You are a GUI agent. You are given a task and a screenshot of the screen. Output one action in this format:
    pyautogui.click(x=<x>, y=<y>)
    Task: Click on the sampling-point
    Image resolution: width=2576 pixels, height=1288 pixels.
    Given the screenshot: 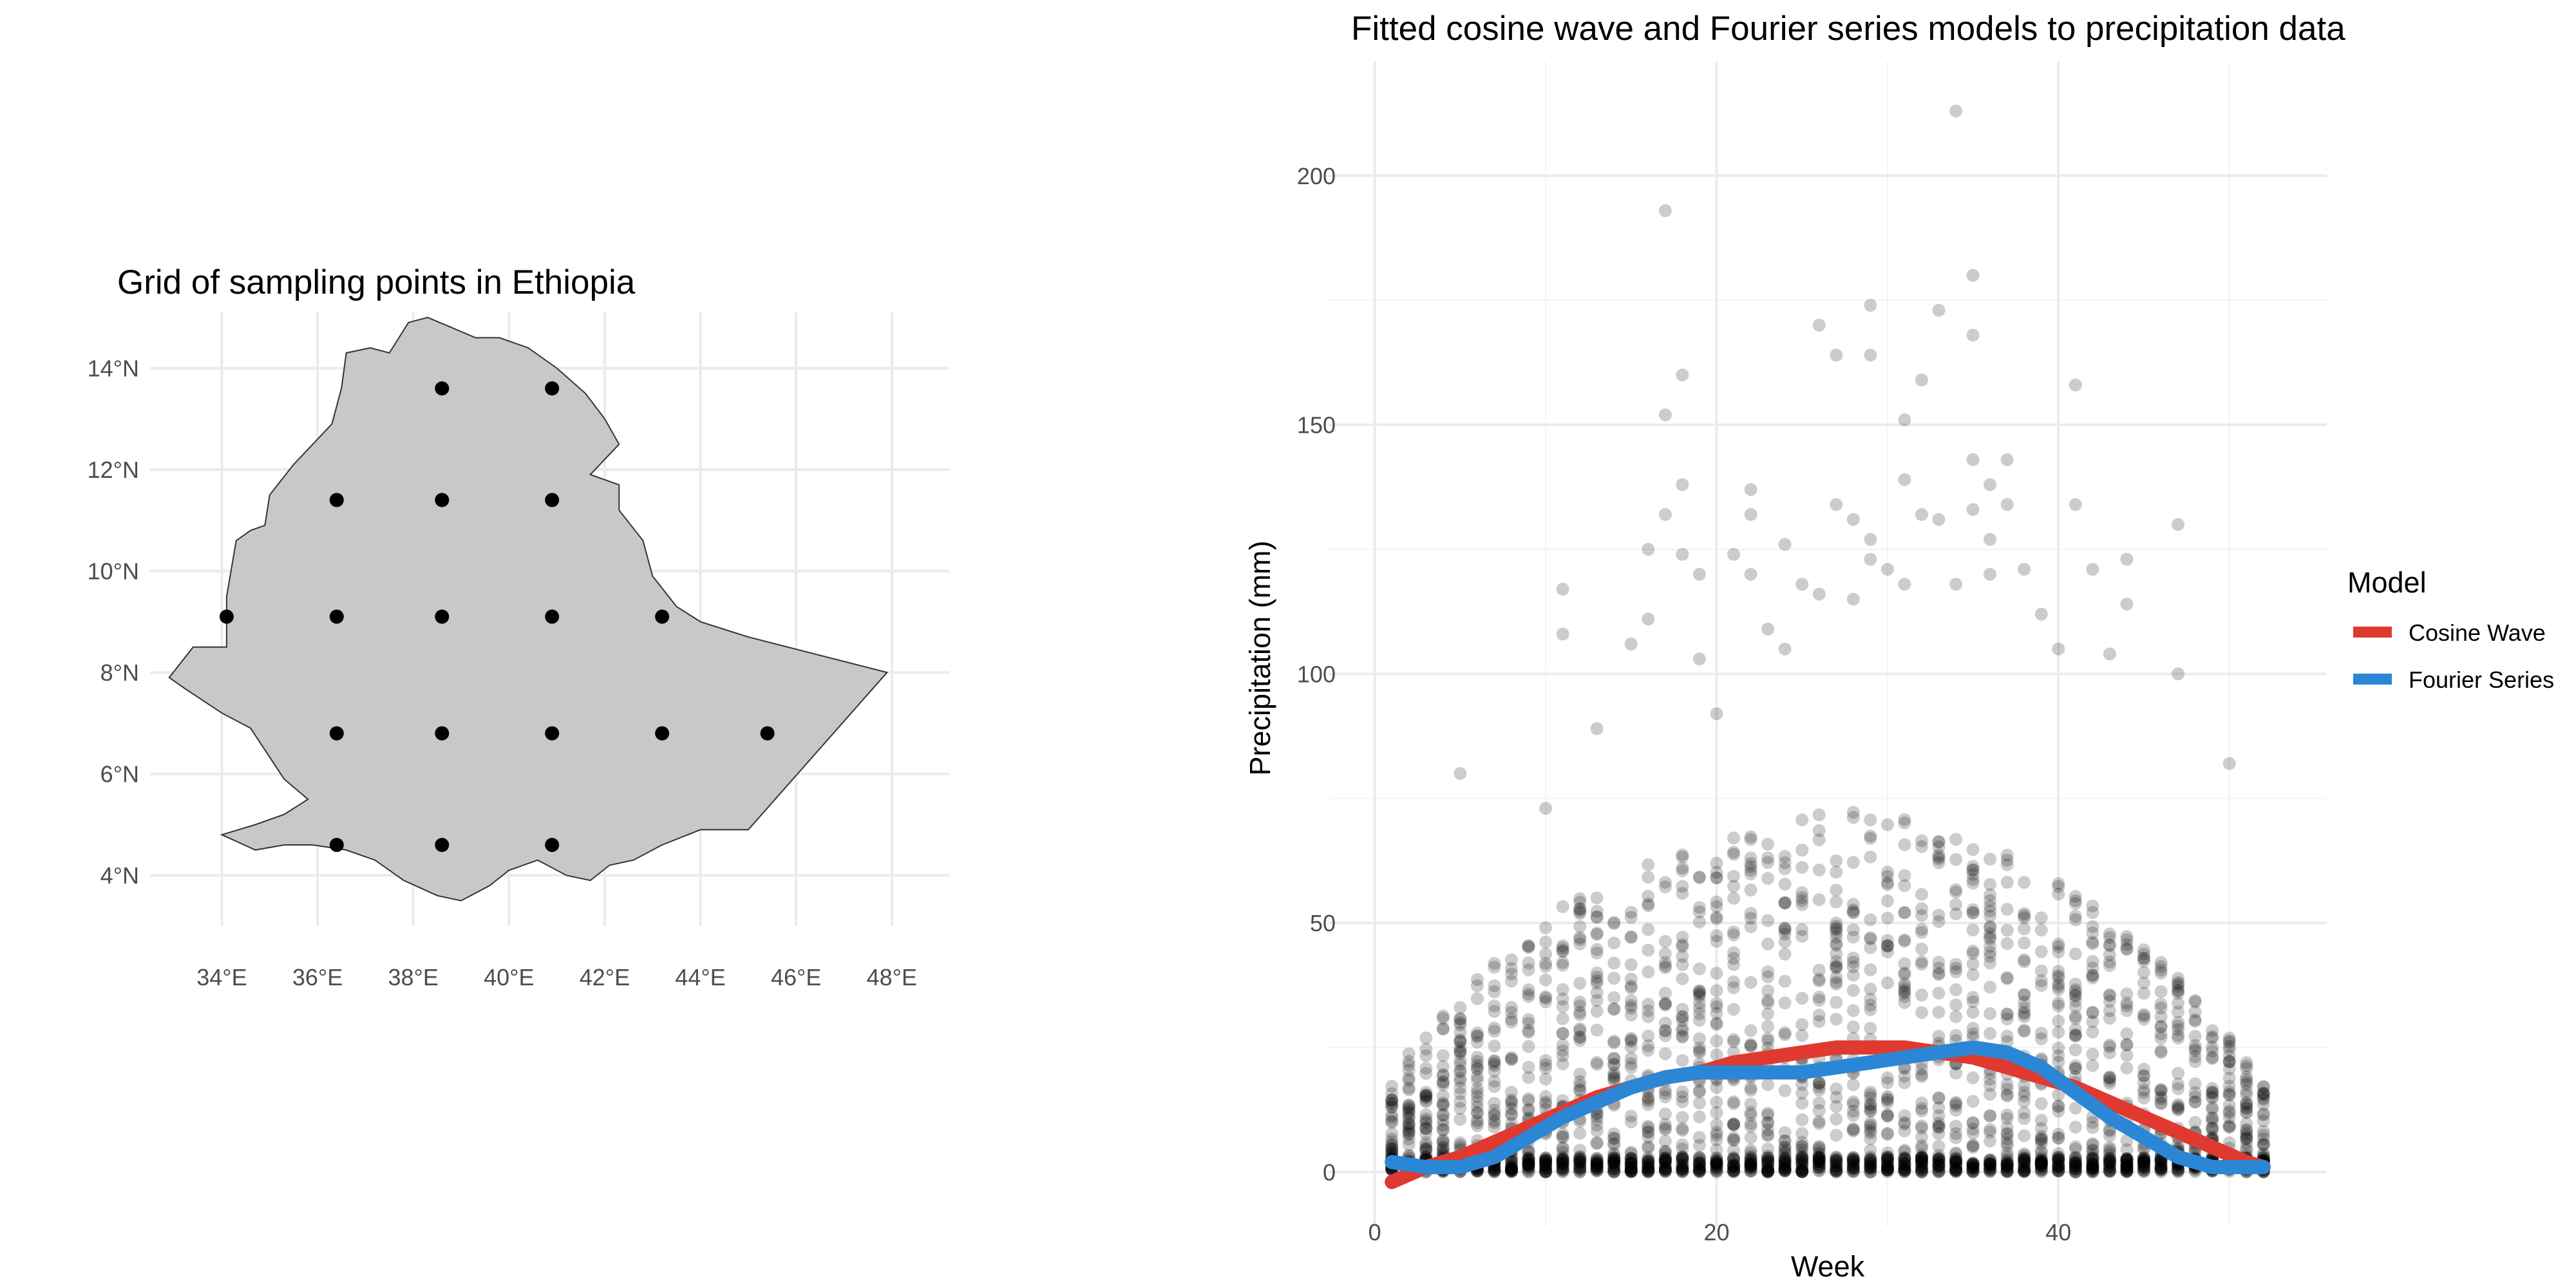 What is the action you would take?
    pyautogui.click(x=336, y=845)
    